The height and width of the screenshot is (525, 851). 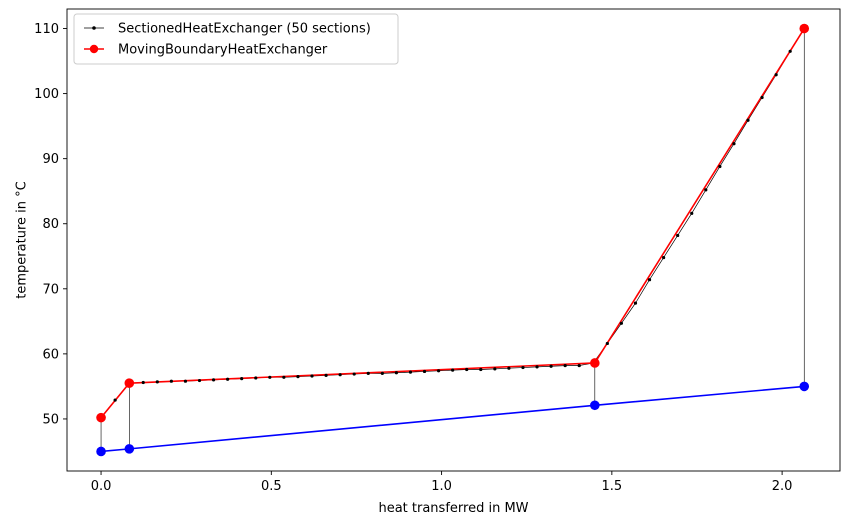 I want to click on y-tick-label-6: 110, so click(x=46, y=29).